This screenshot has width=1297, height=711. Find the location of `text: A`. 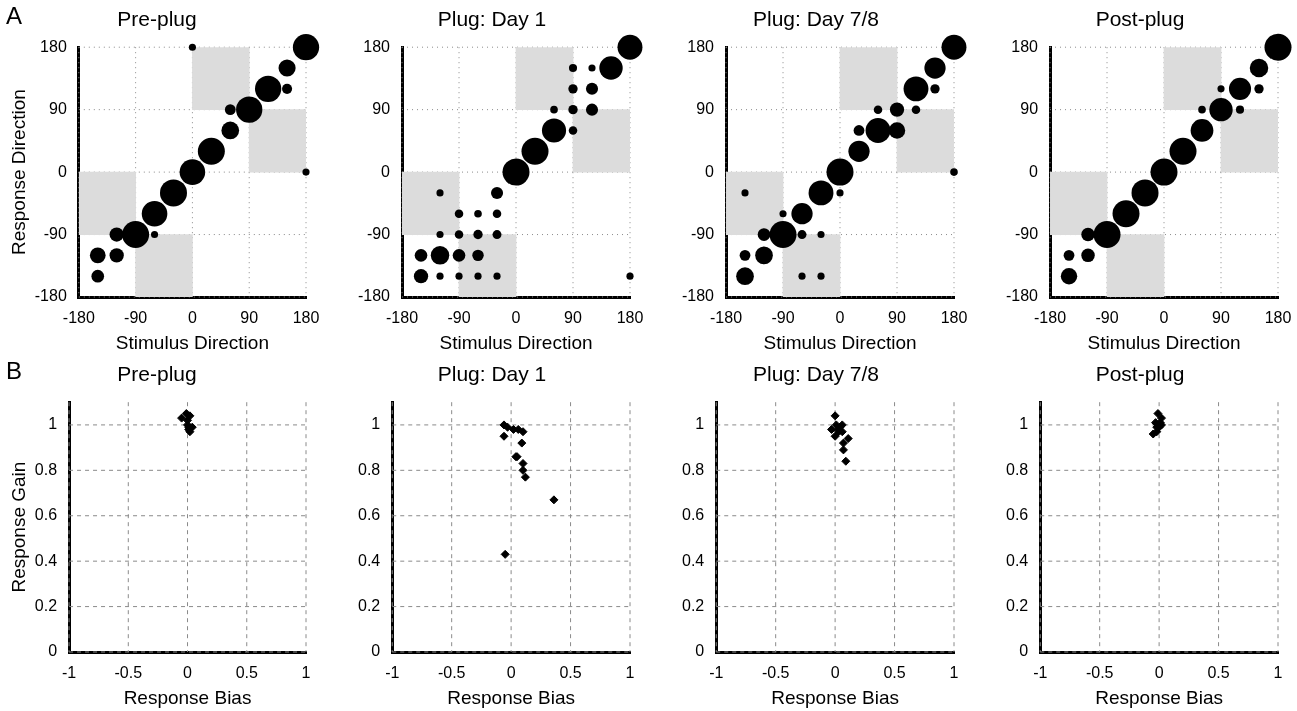

text: A is located at coordinates (14, 16).